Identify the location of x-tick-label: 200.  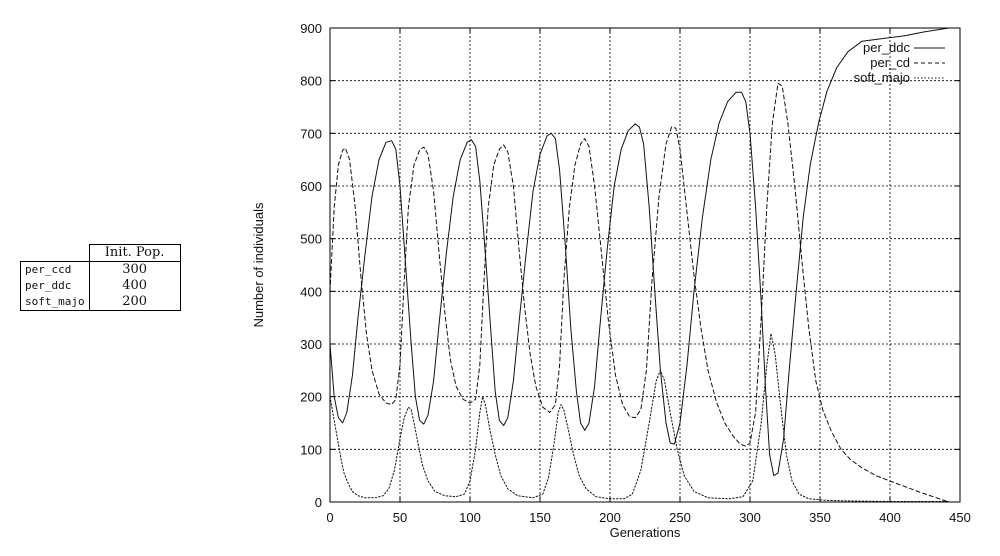
(610, 517).